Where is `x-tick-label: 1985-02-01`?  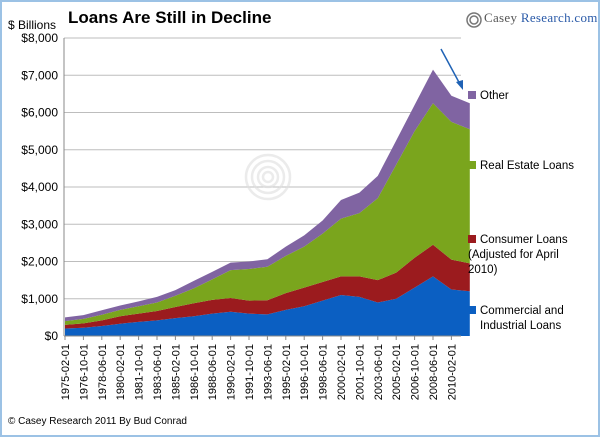
x-tick-label: 1985-02-01 is located at coordinates (176, 372).